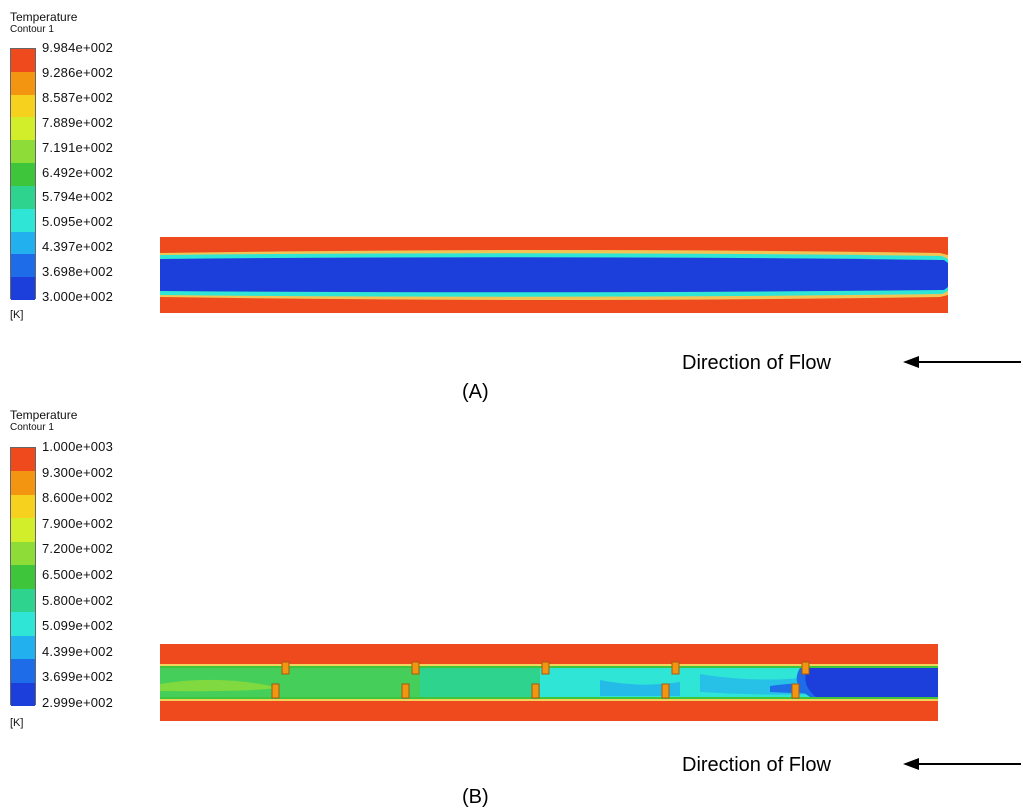  I want to click on legend-tick-label: 3.699e+002, so click(78, 677).